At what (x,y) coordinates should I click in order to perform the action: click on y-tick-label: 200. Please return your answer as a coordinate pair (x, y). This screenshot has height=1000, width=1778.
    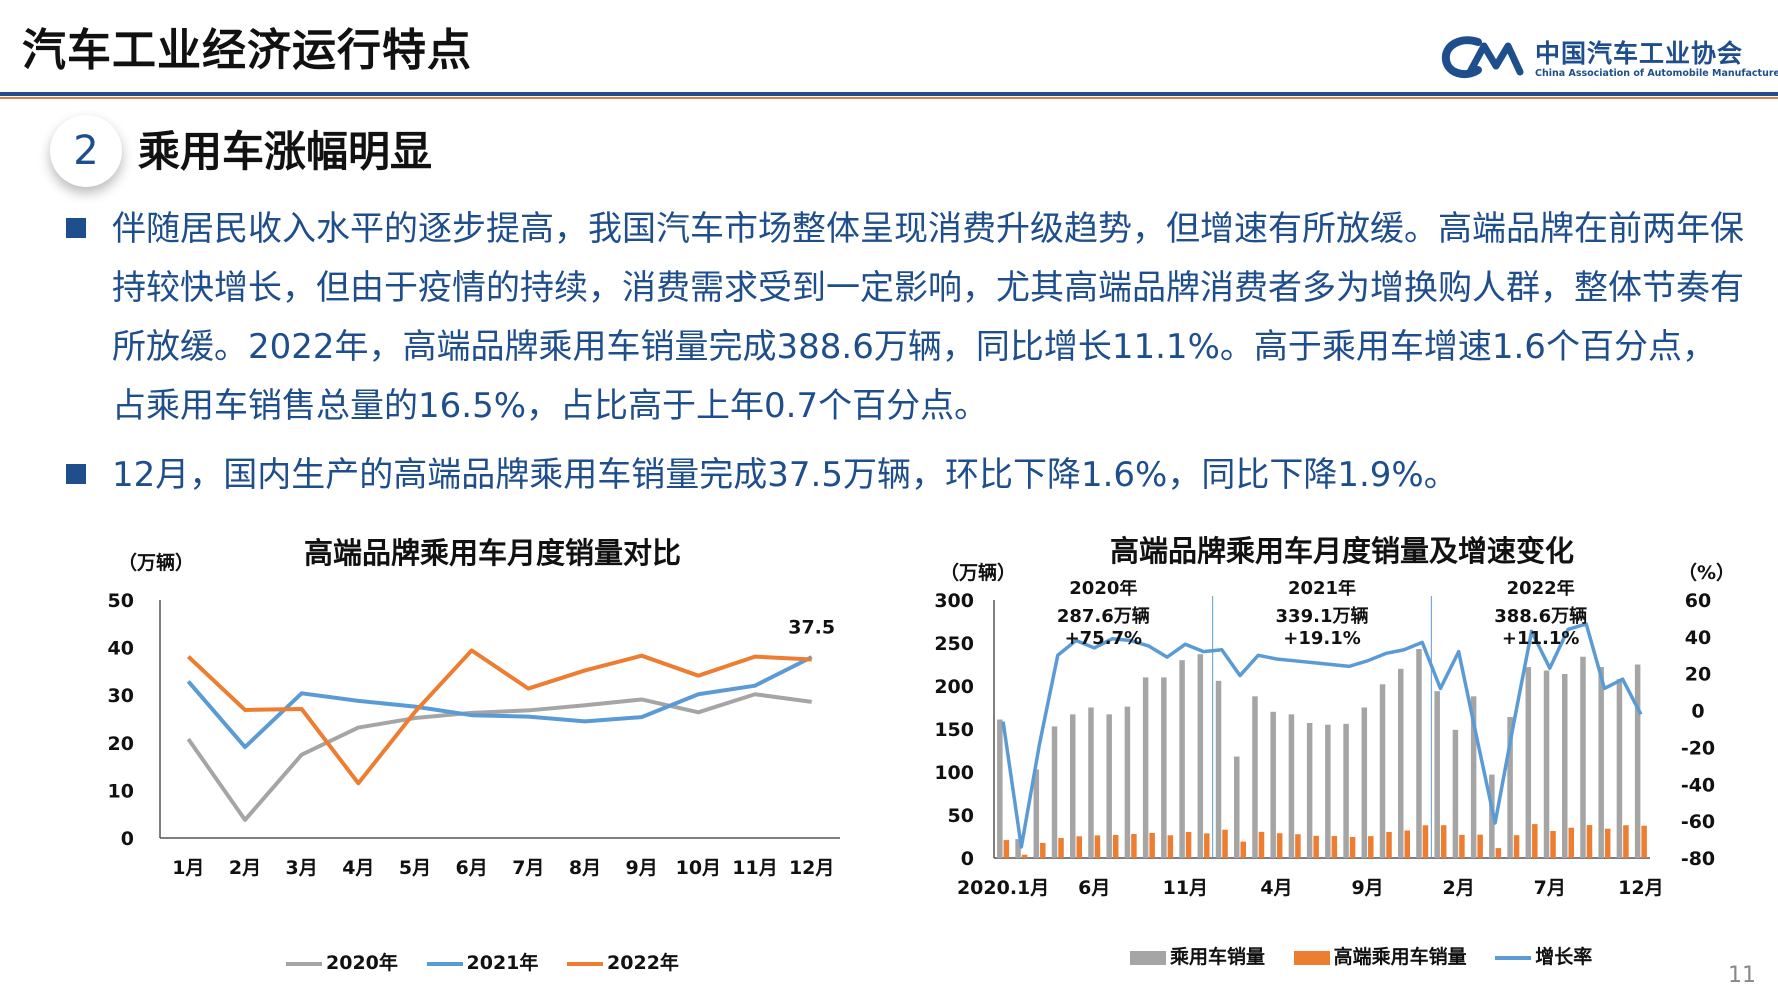
    Looking at the image, I should click on (954, 687).